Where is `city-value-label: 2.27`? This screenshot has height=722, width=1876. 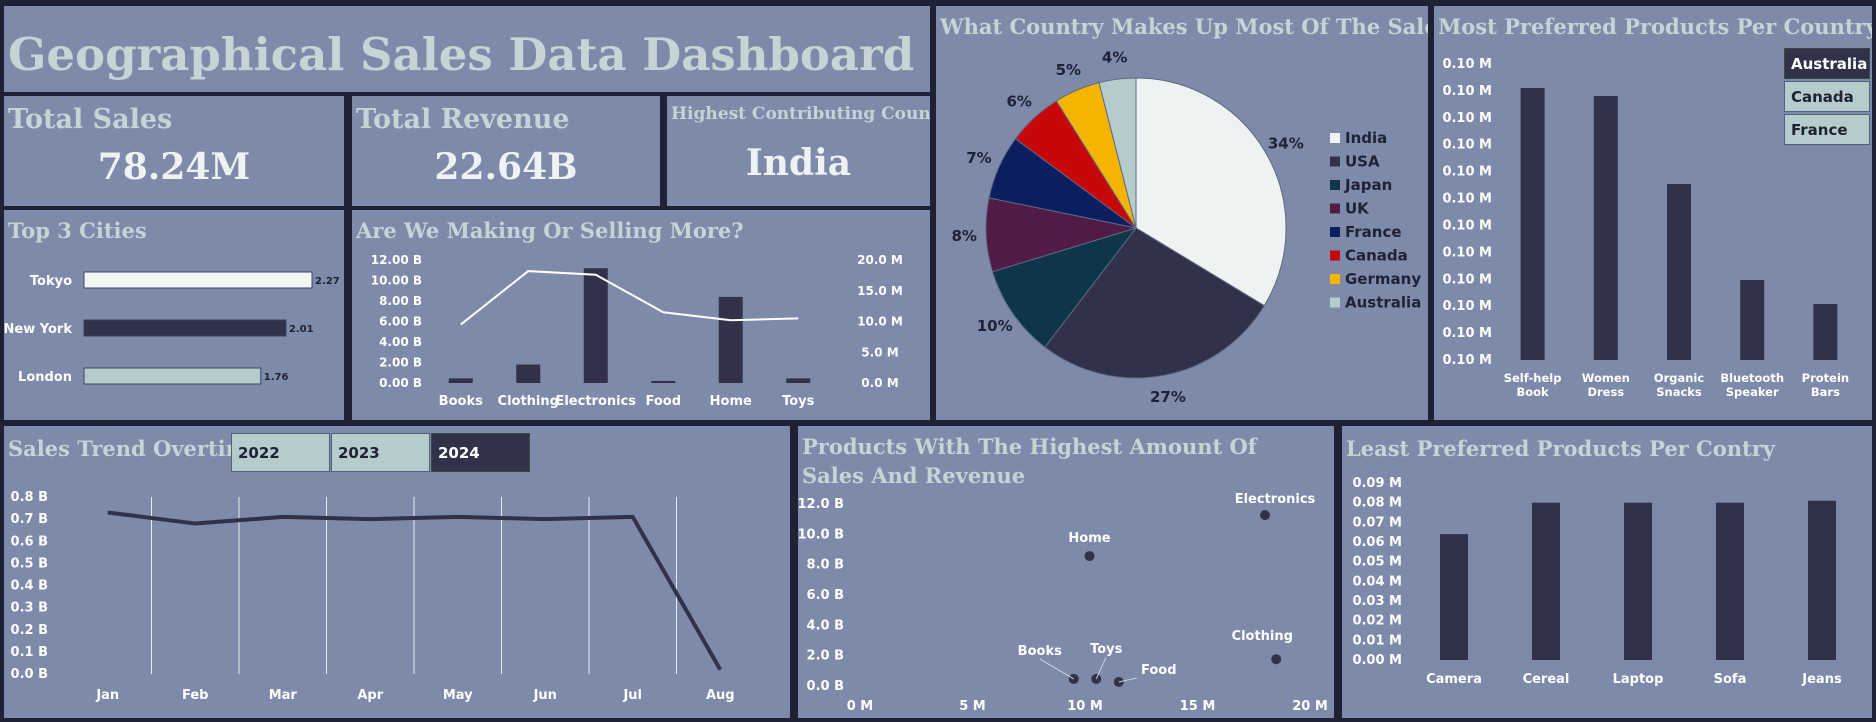 city-value-label: 2.27 is located at coordinates (327, 281).